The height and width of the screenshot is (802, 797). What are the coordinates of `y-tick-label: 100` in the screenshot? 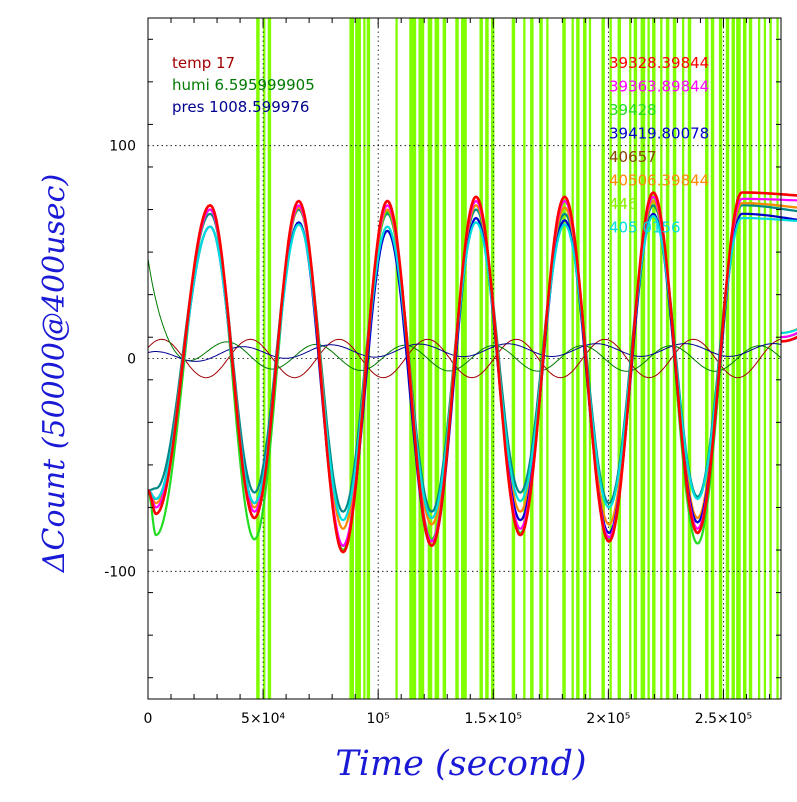 It's located at (122, 147).